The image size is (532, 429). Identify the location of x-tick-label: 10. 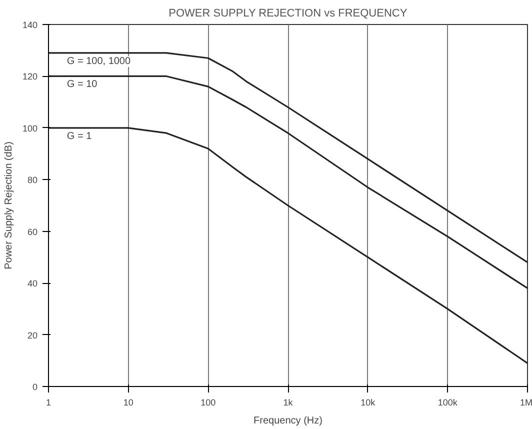
(128, 403).